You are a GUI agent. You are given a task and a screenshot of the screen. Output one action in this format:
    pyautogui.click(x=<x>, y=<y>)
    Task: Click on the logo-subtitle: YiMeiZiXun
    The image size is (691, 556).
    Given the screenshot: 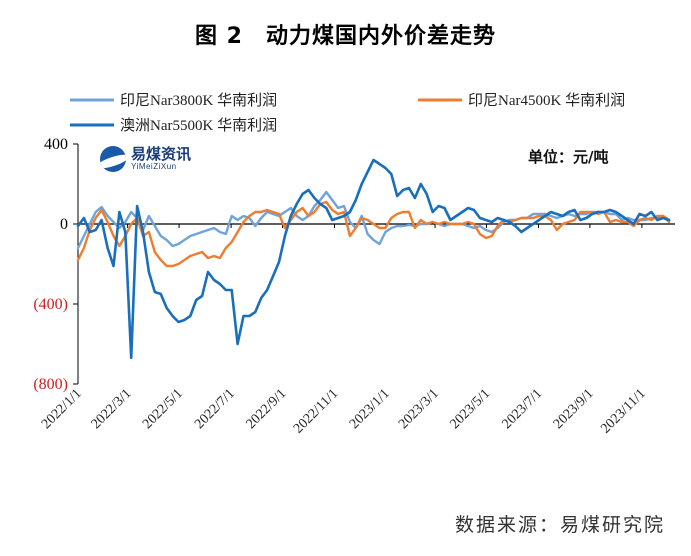 What is the action you would take?
    pyautogui.click(x=154, y=166)
    